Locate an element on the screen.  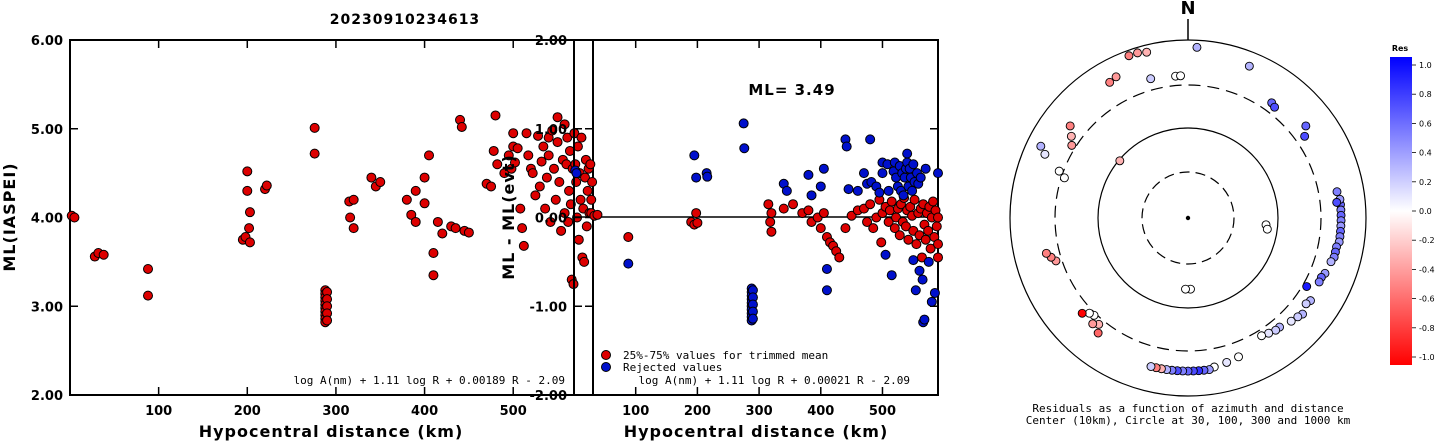
colorbar-title: Res is located at coordinates (1400, 48).